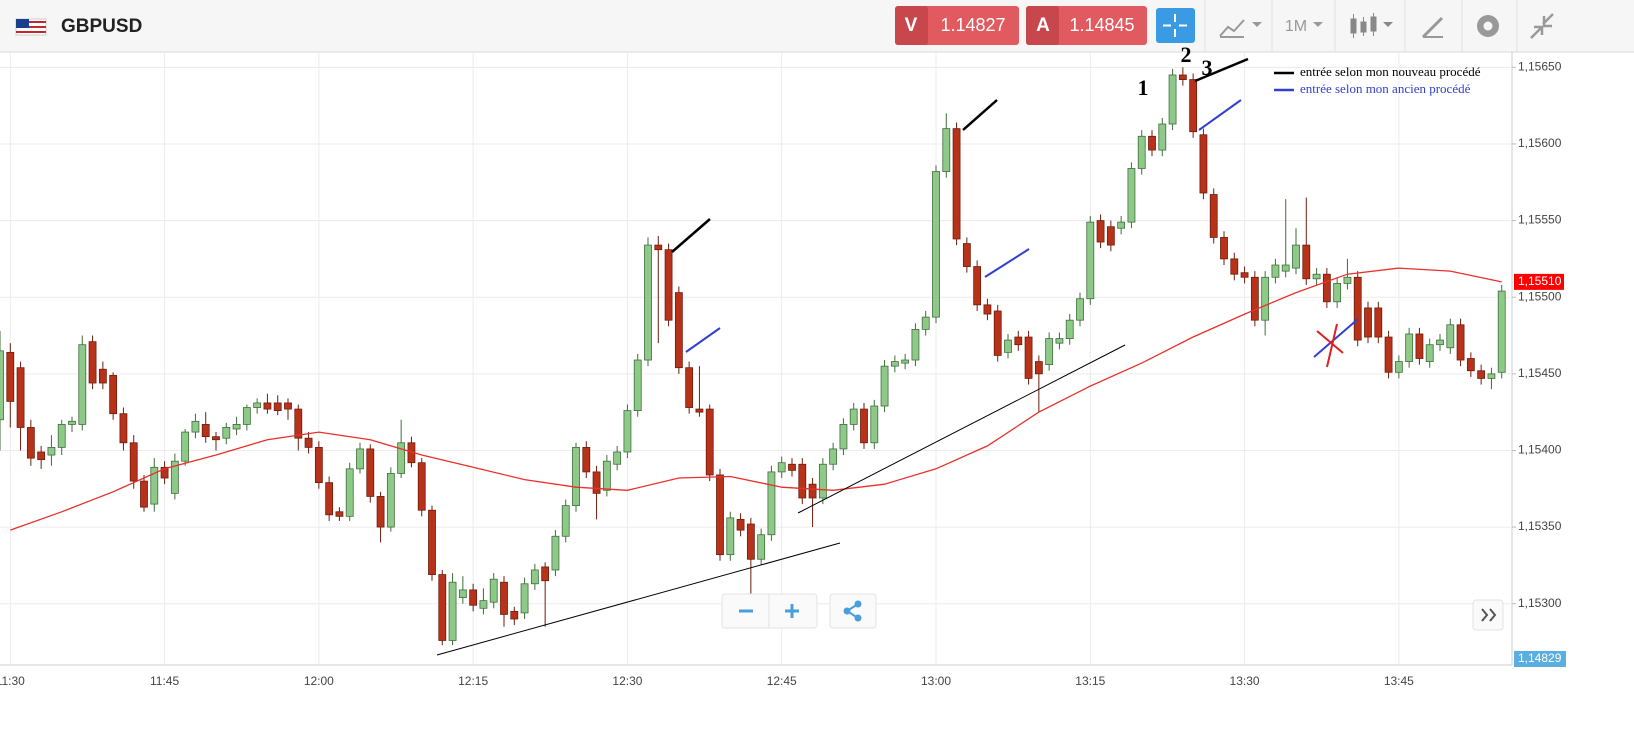 Image resolution: width=1634 pixels, height=732 pixels. I want to click on x-tick-label: 12:45, so click(782, 681).